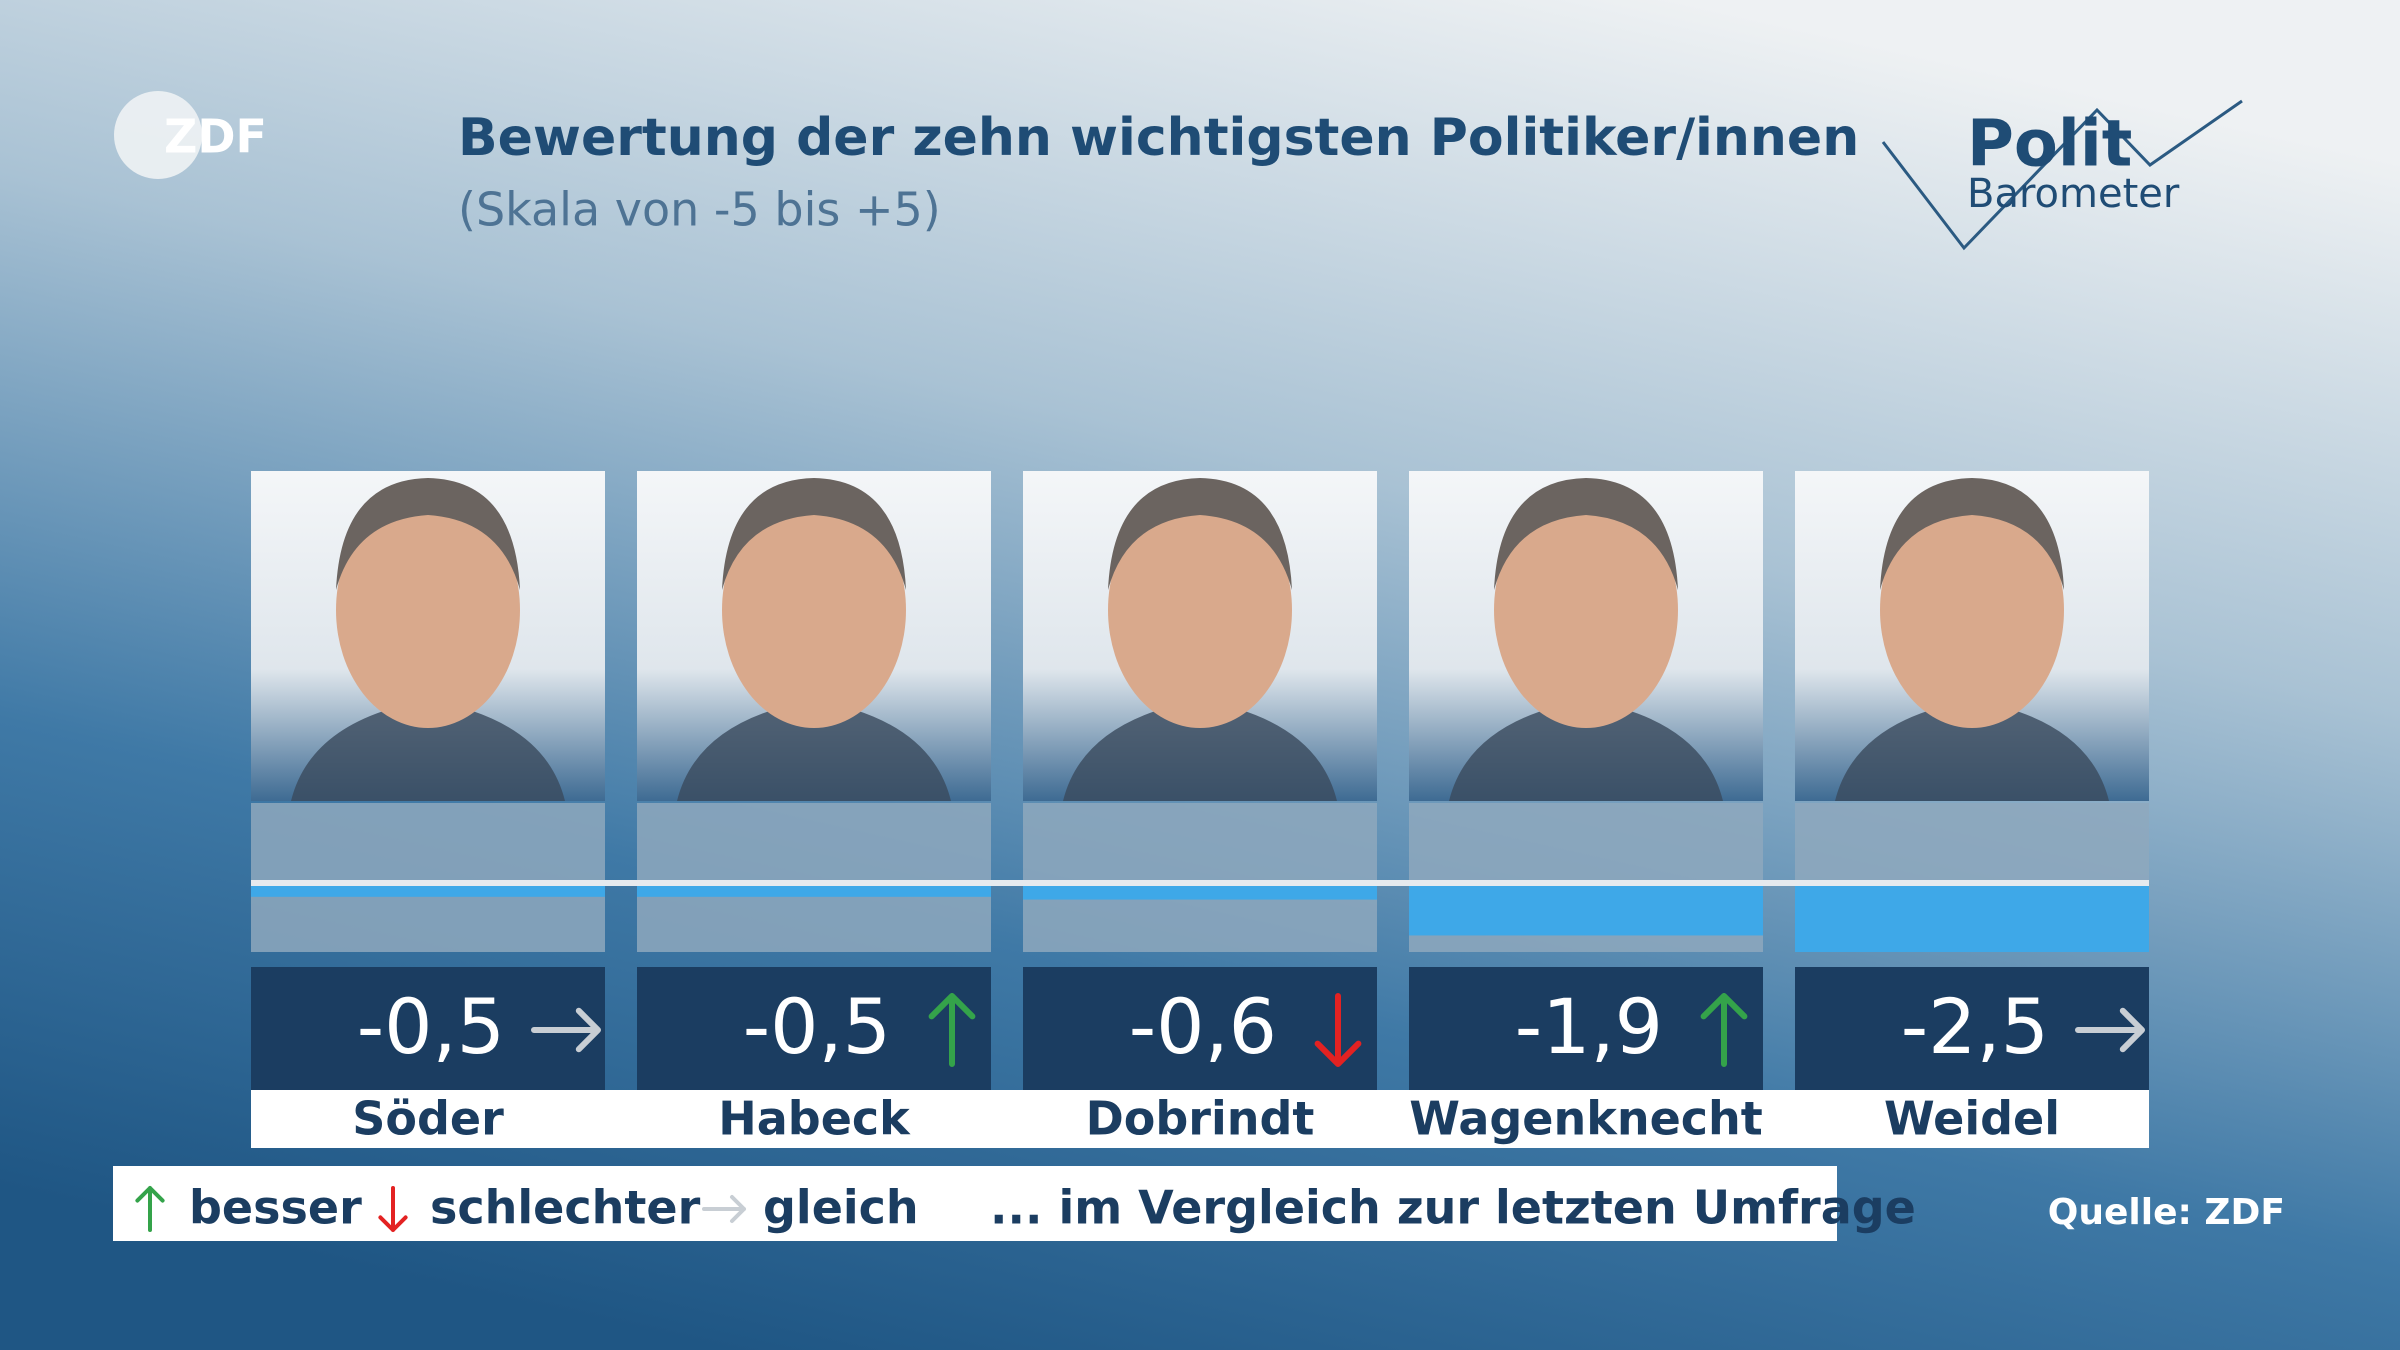  I want to click on brand: Barometer, so click(2073, 194).